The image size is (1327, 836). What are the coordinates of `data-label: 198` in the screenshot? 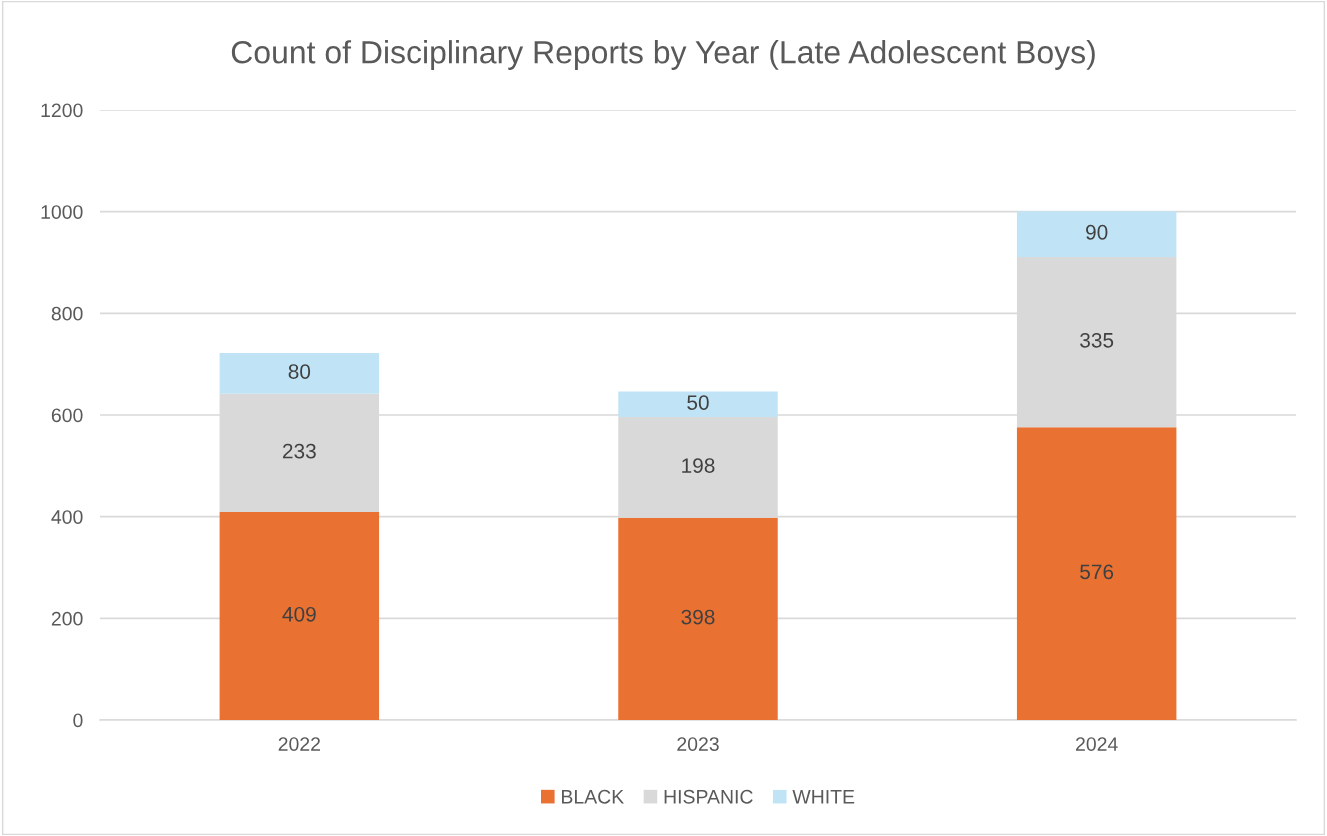 It's located at (698, 465).